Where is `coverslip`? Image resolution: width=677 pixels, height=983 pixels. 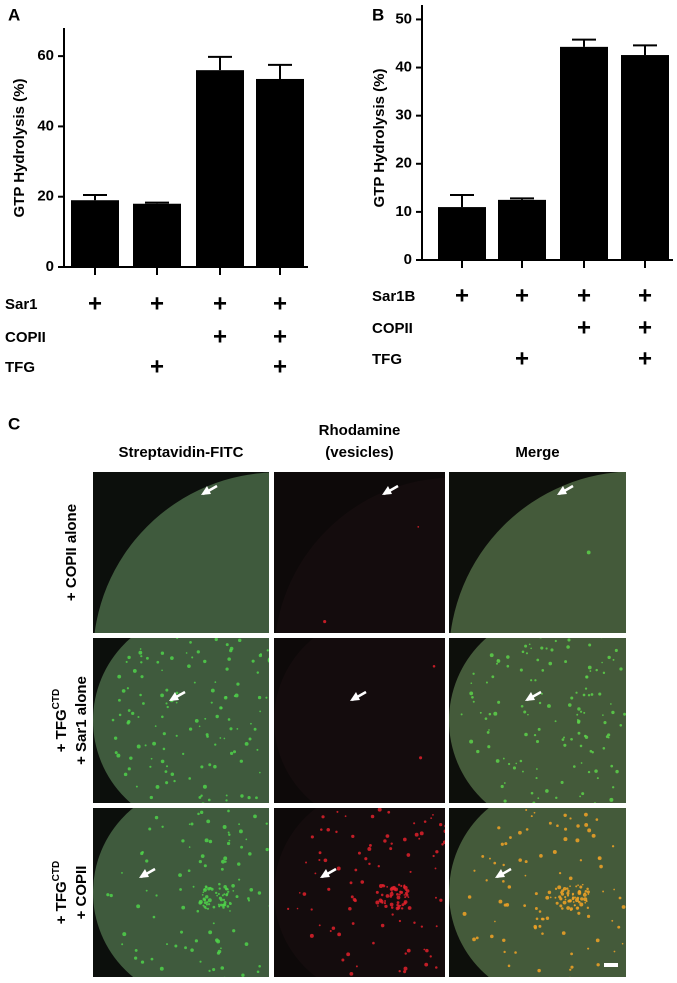
coverslip is located at coordinates (181, 720).